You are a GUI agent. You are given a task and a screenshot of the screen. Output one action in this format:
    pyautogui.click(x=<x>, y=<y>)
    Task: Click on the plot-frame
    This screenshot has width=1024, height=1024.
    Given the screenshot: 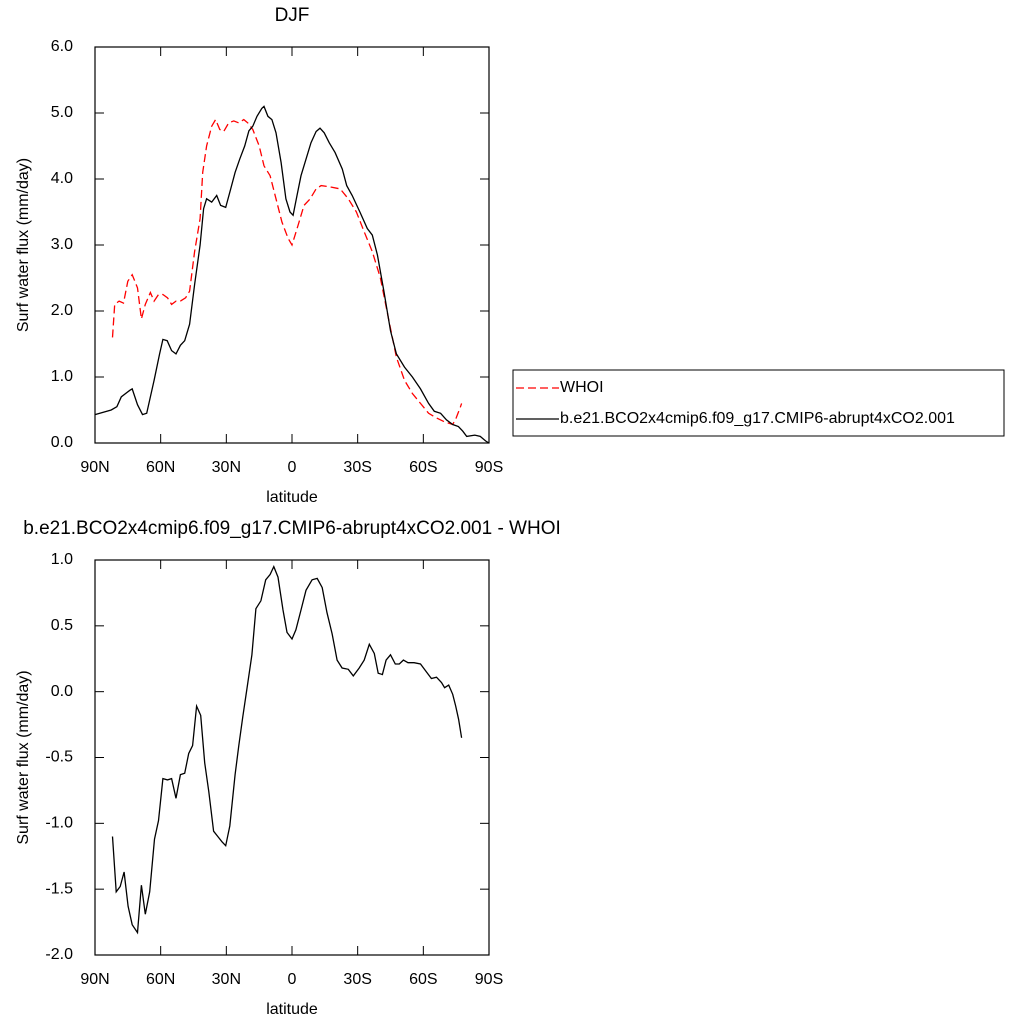 What is the action you would take?
    pyautogui.click(x=292, y=757)
    